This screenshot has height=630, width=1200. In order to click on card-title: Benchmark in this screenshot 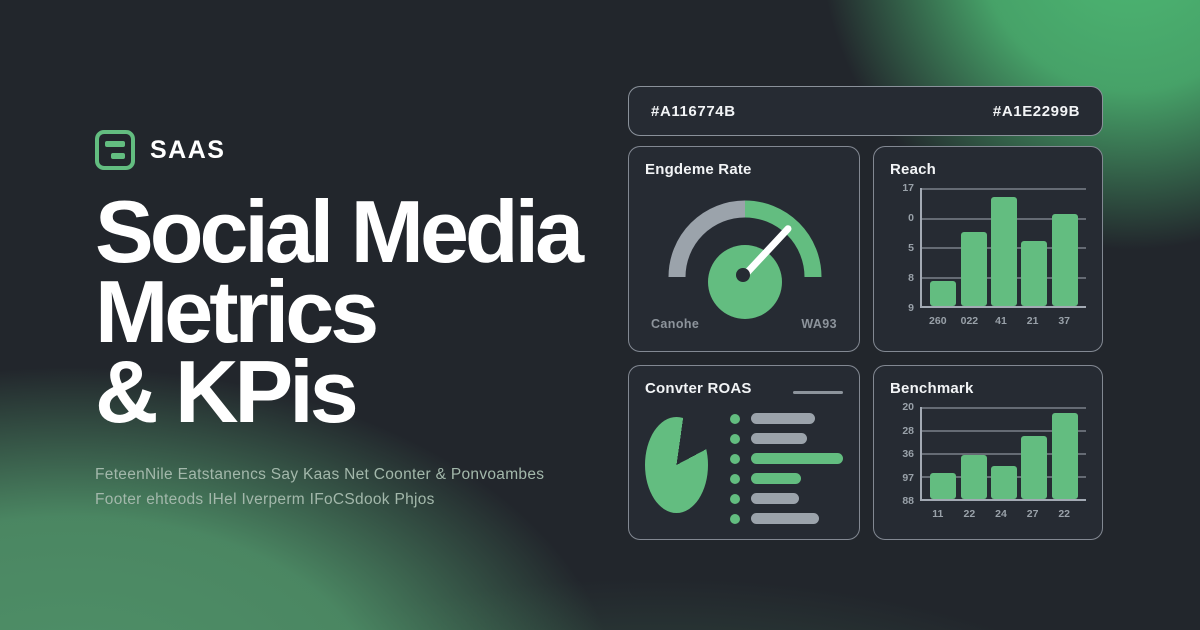, I will do `click(932, 388)`.